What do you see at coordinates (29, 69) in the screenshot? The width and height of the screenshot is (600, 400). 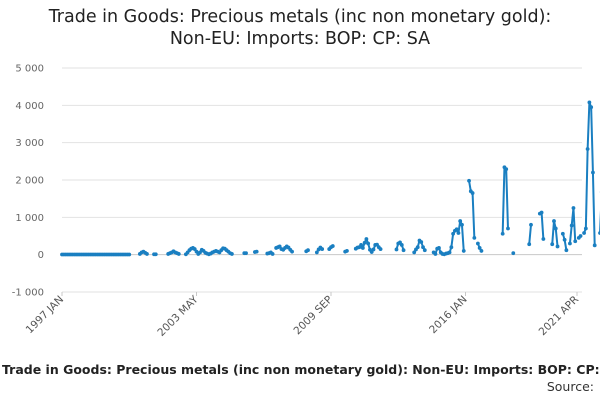 I see `y-tick-label: 5 000` at bounding box center [29, 69].